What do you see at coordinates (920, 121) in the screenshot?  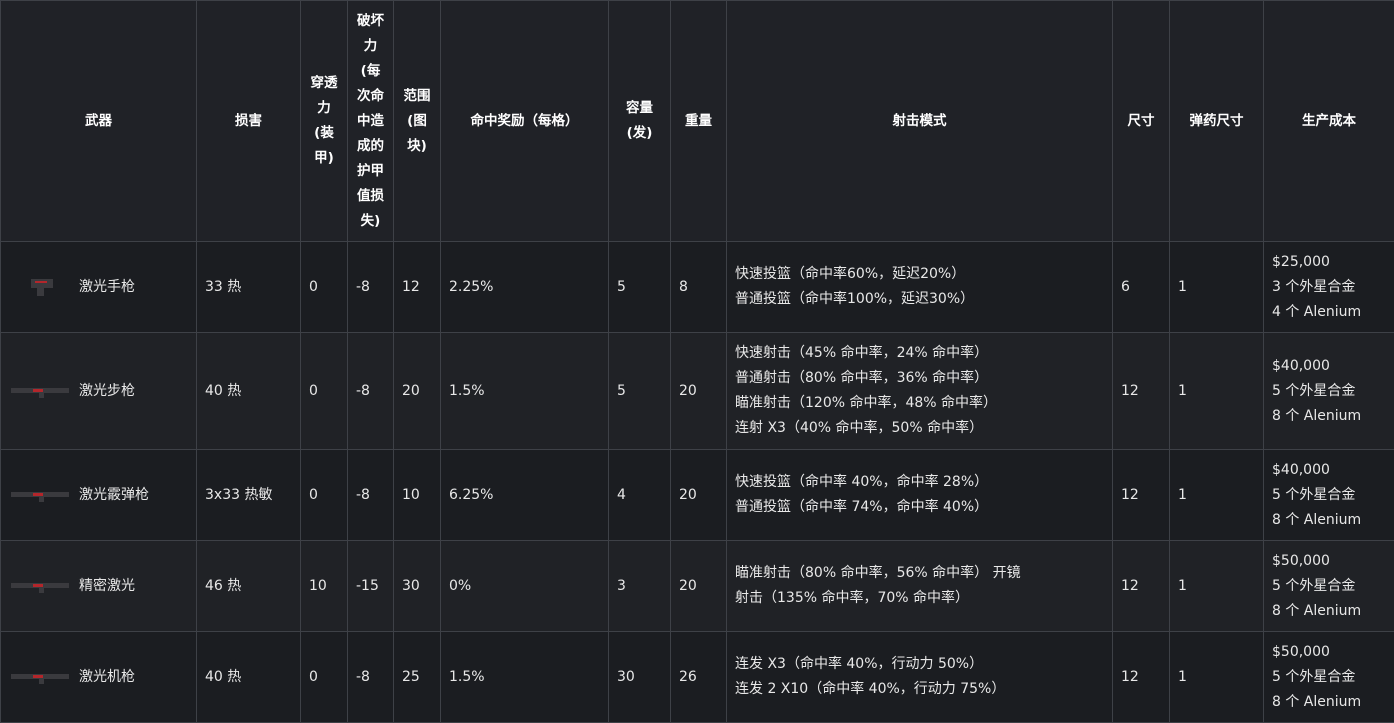 I see `header-fire-modes: 射击模式` at bounding box center [920, 121].